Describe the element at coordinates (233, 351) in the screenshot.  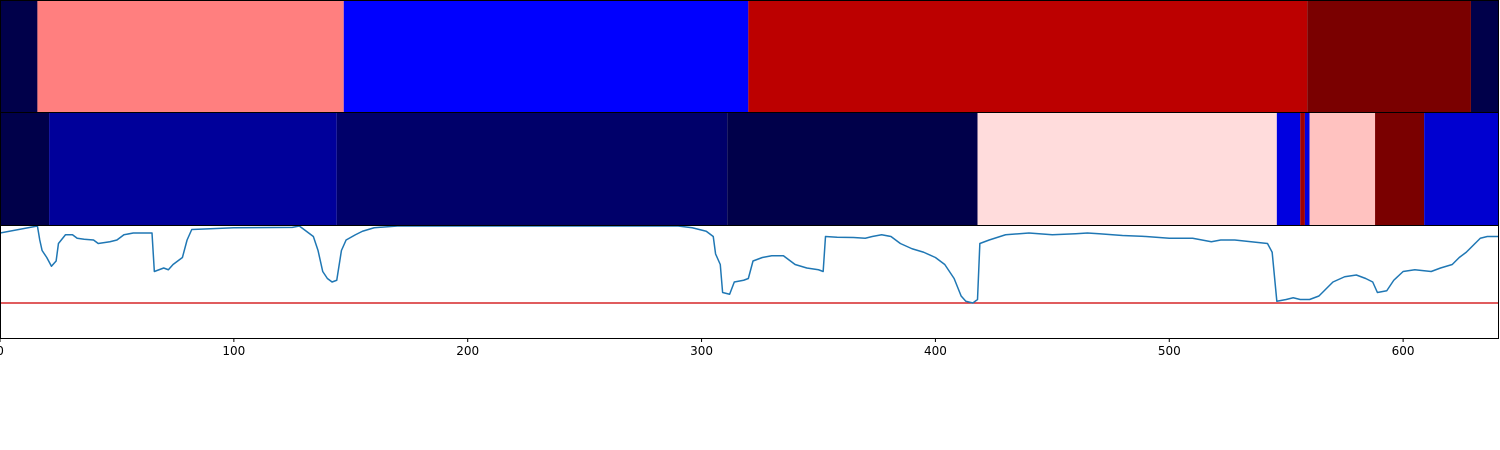
I see `x-tick-label-100: 100` at that location.